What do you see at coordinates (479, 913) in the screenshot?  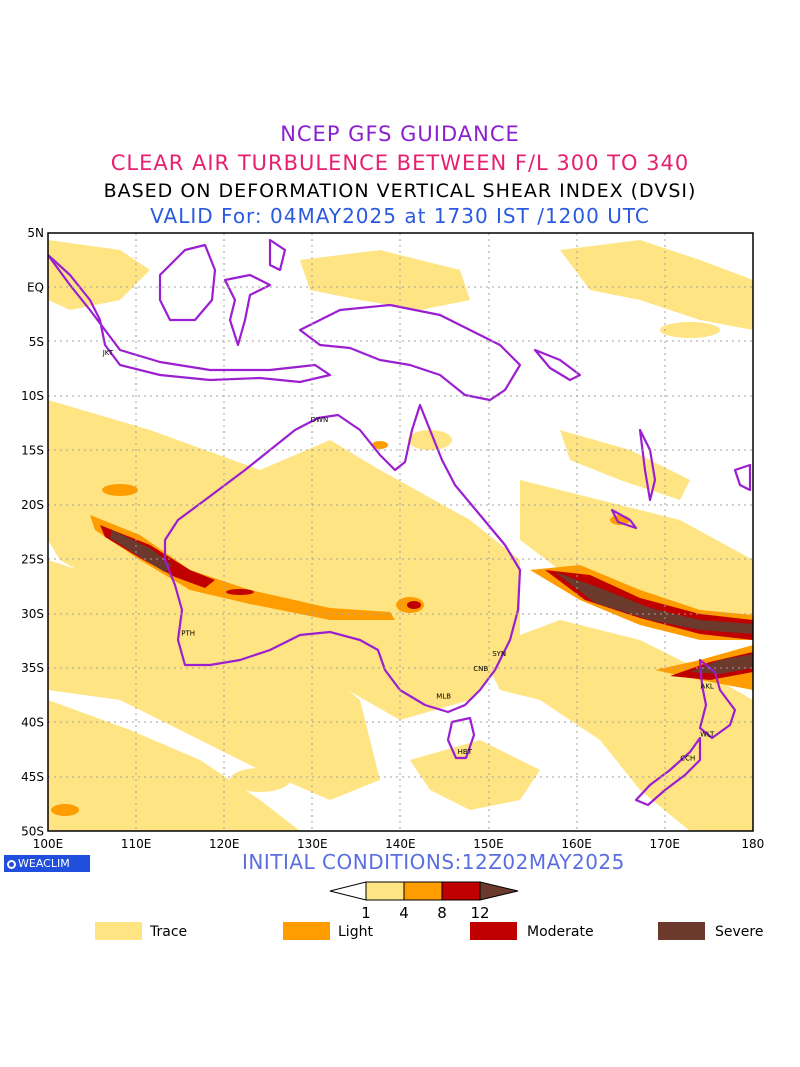 I see `color-bar-tick: 12` at bounding box center [479, 913].